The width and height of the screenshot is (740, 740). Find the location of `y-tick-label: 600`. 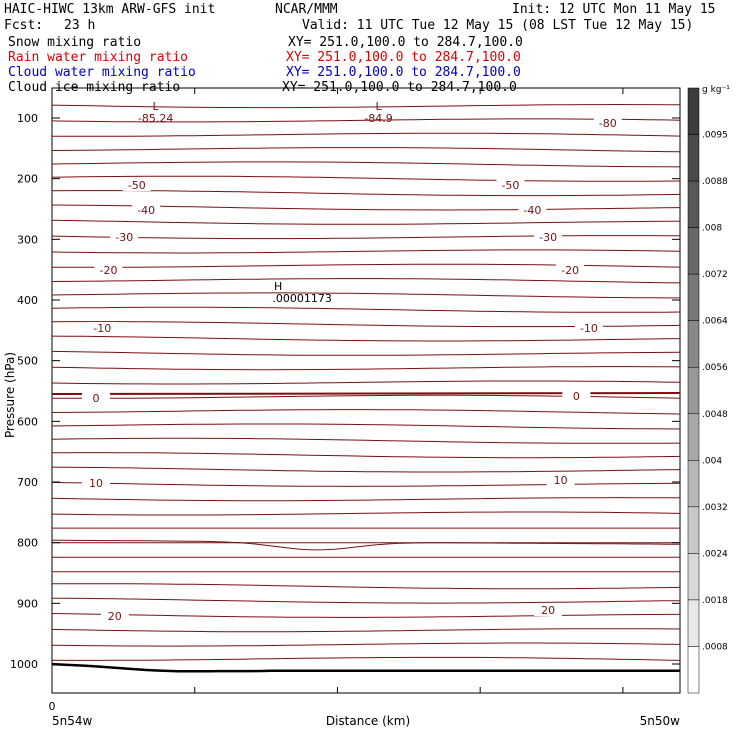

y-tick-label: 600 is located at coordinates (27, 421).